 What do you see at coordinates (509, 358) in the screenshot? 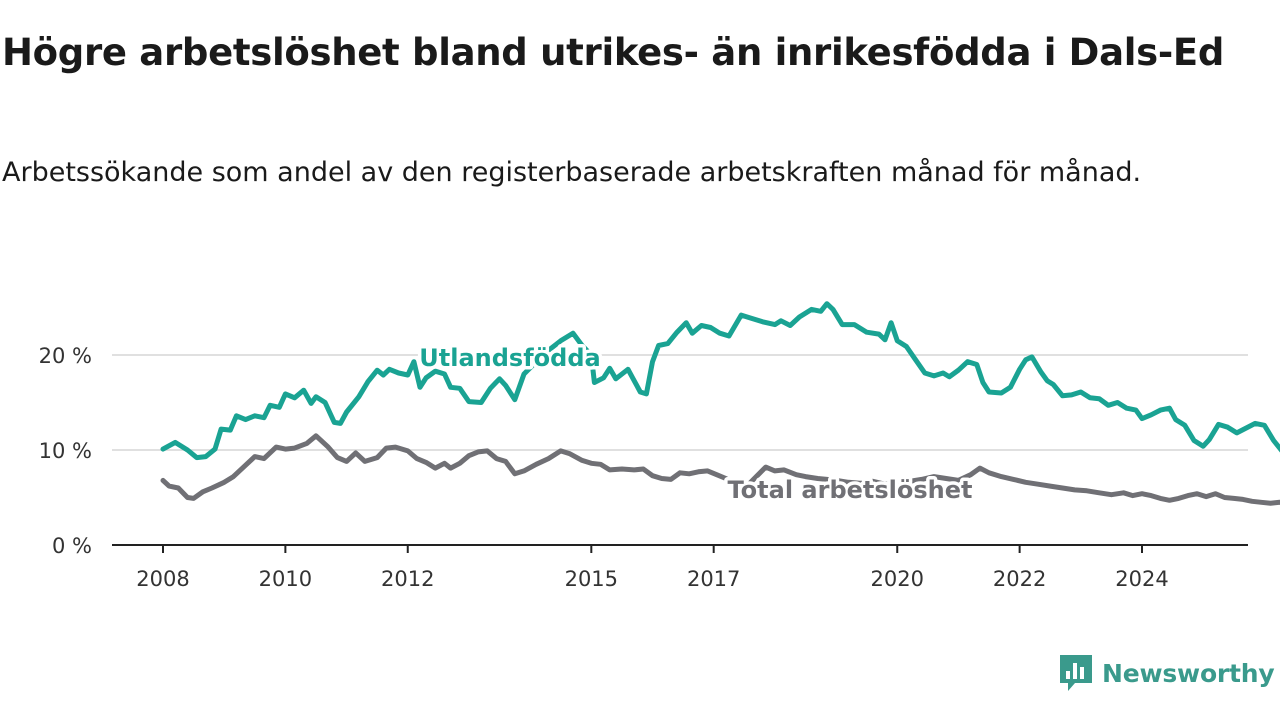
I see `series-label-utlandsfodda: Utlandsfödda` at bounding box center [509, 358].